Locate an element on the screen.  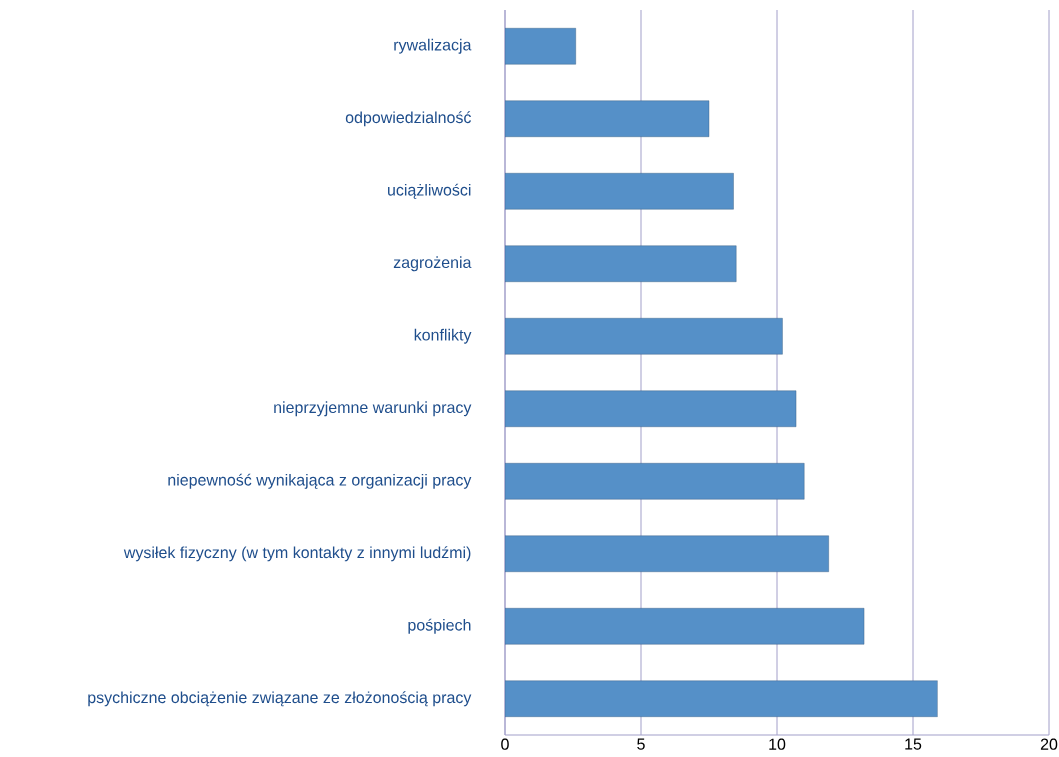
y-tick-label: uciążliwości is located at coordinates (429, 191).